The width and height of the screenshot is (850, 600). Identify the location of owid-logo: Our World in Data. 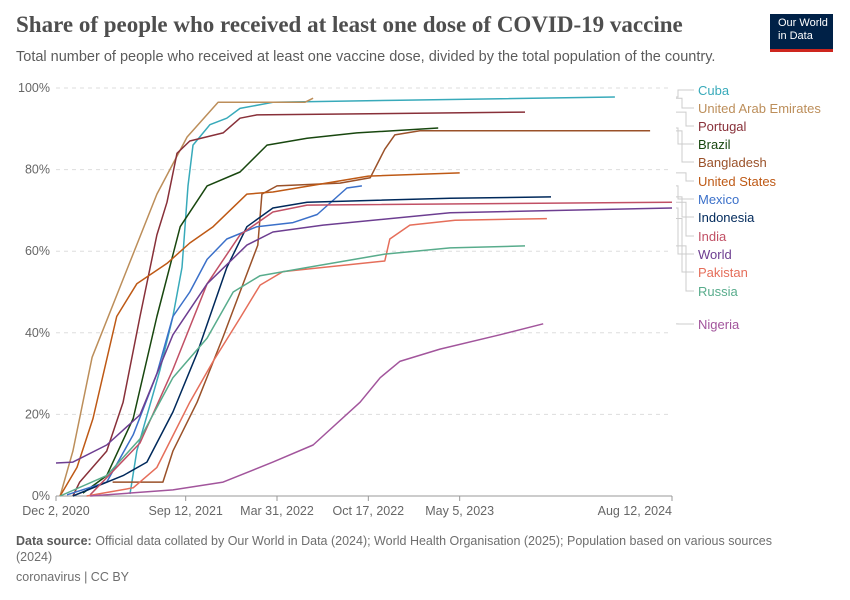
(801, 33).